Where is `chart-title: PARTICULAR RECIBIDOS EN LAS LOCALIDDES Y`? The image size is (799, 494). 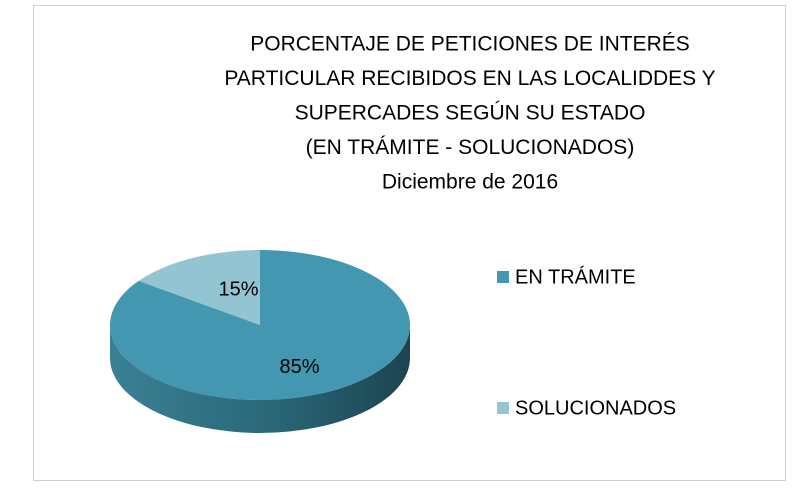 chart-title: PARTICULAR RECIBIDOS EN LAS LOCALIDDES Y is located at coordinates (469, 78).